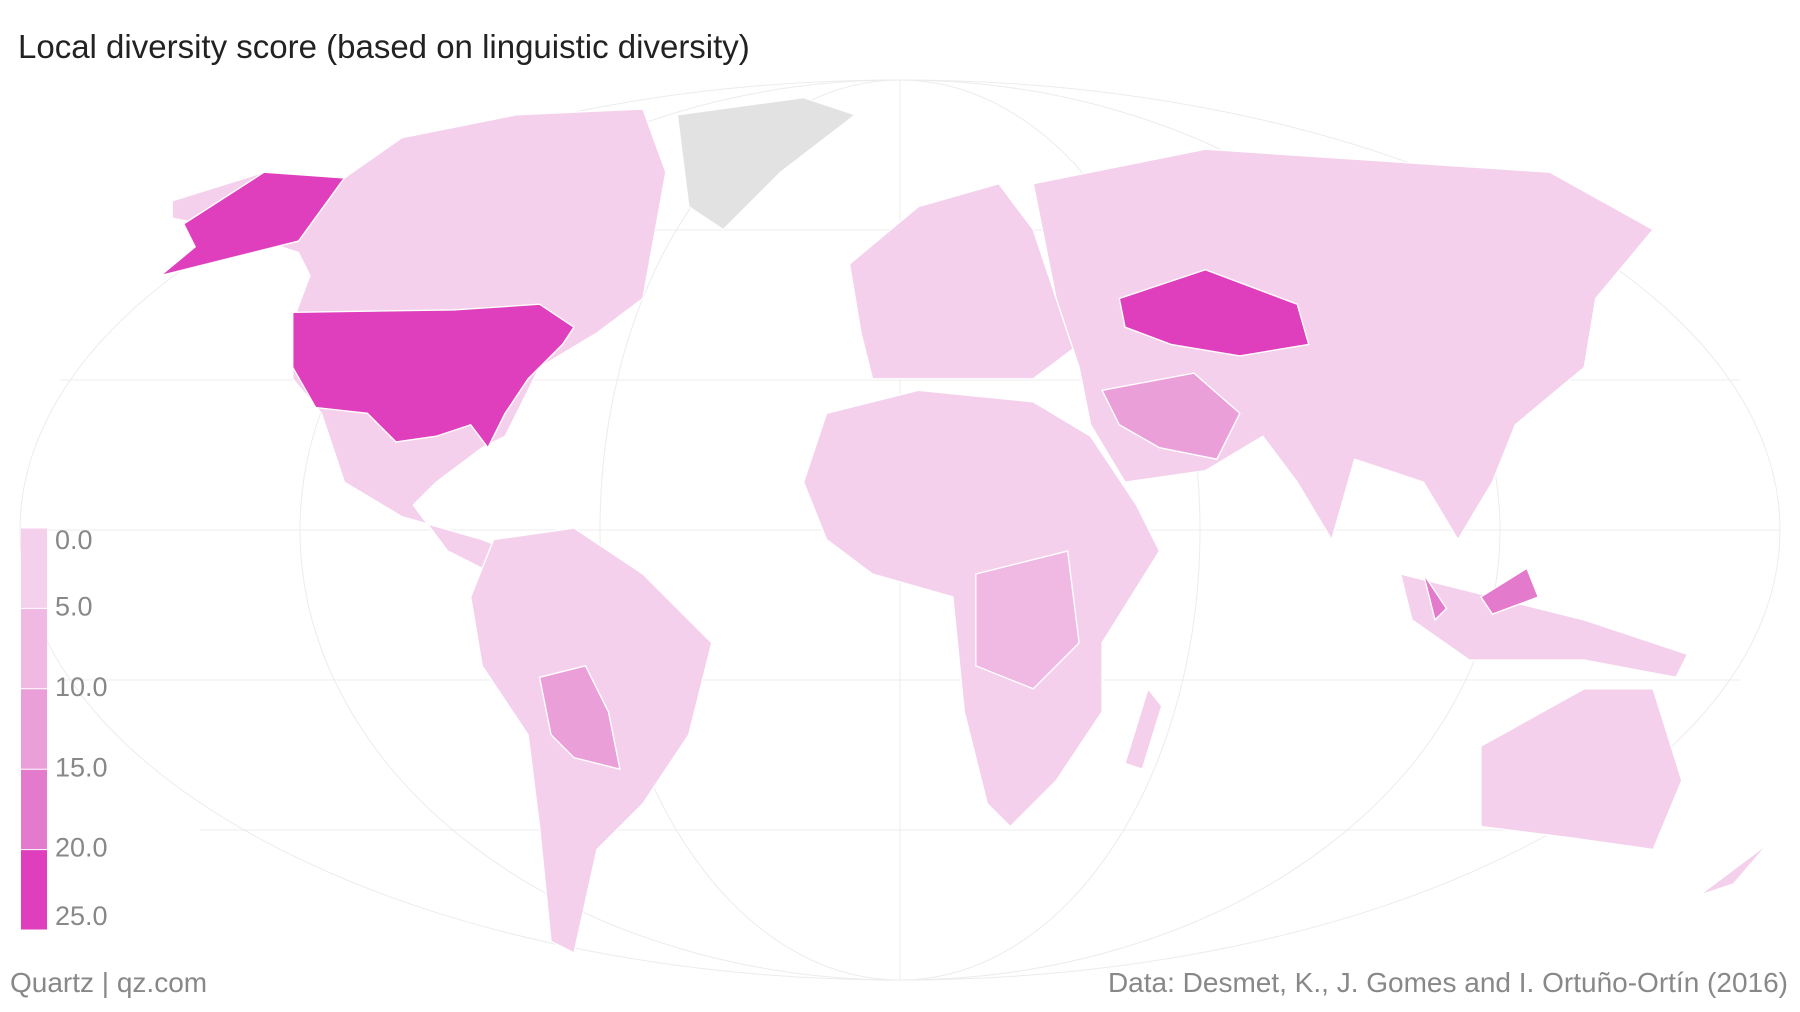 The height and width of the screenshot is (1012, 1800). What do you see at coordinates (1343, 345) in the screenshot?
I see `asia` at bounding box center [1343, 345].